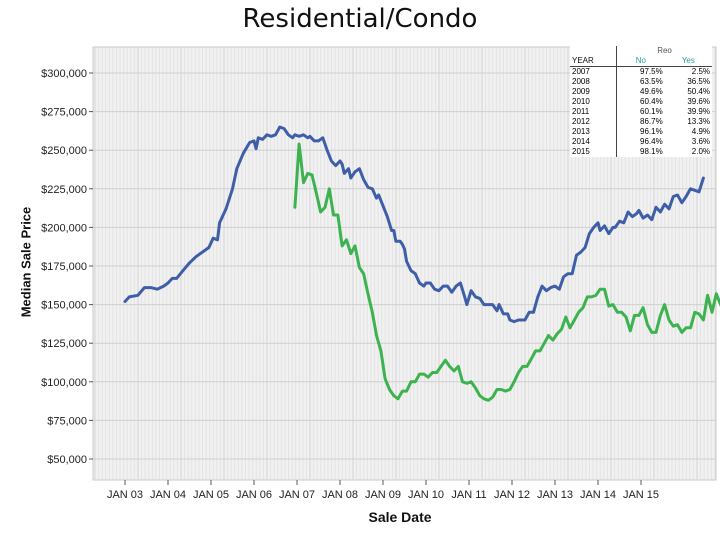 This screenshot has height=540, width=720. I want to click on no-header: No, so click(640, 61).